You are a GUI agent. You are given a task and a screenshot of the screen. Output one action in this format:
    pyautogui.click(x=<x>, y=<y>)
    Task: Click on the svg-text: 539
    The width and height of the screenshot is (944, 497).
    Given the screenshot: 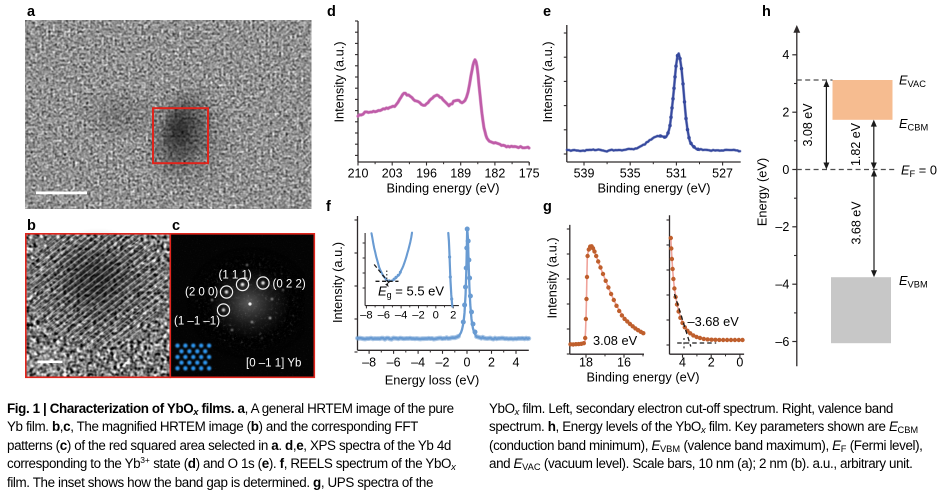 What is the action you would take?
    pyautogui.click(x=584, y=174)
    